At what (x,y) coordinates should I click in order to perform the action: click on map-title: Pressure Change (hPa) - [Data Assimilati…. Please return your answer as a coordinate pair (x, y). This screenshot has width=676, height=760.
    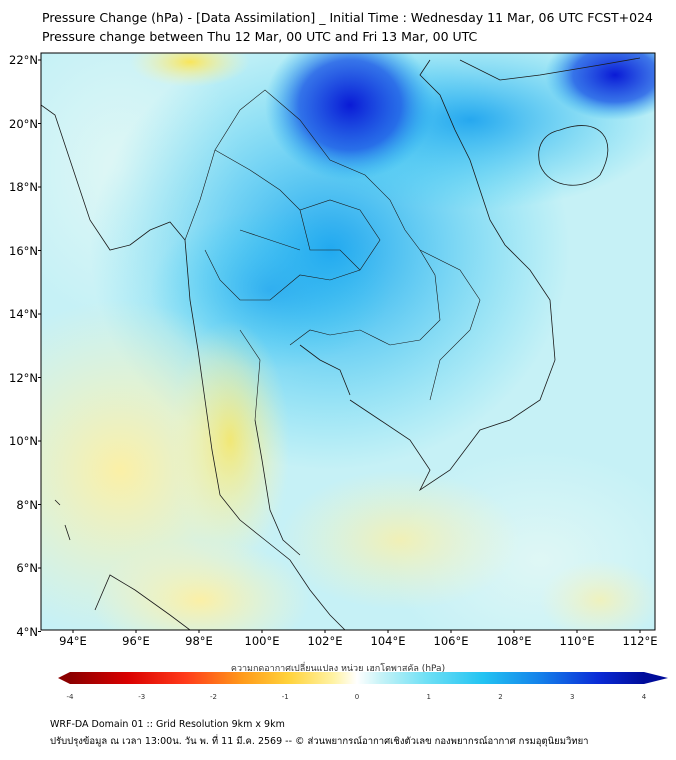
    Looking at the image, I should click on (348, 17).